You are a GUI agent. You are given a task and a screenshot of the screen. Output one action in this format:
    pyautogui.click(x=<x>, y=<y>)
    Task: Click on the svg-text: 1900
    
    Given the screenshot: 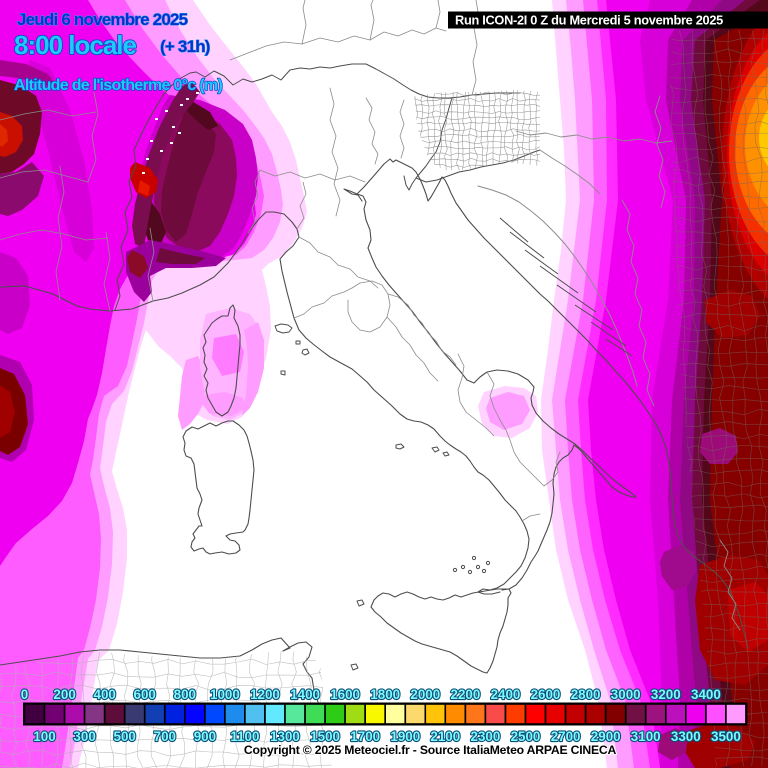 What is the action you would take?
    pyautogui.click(x=405, y=736)
    